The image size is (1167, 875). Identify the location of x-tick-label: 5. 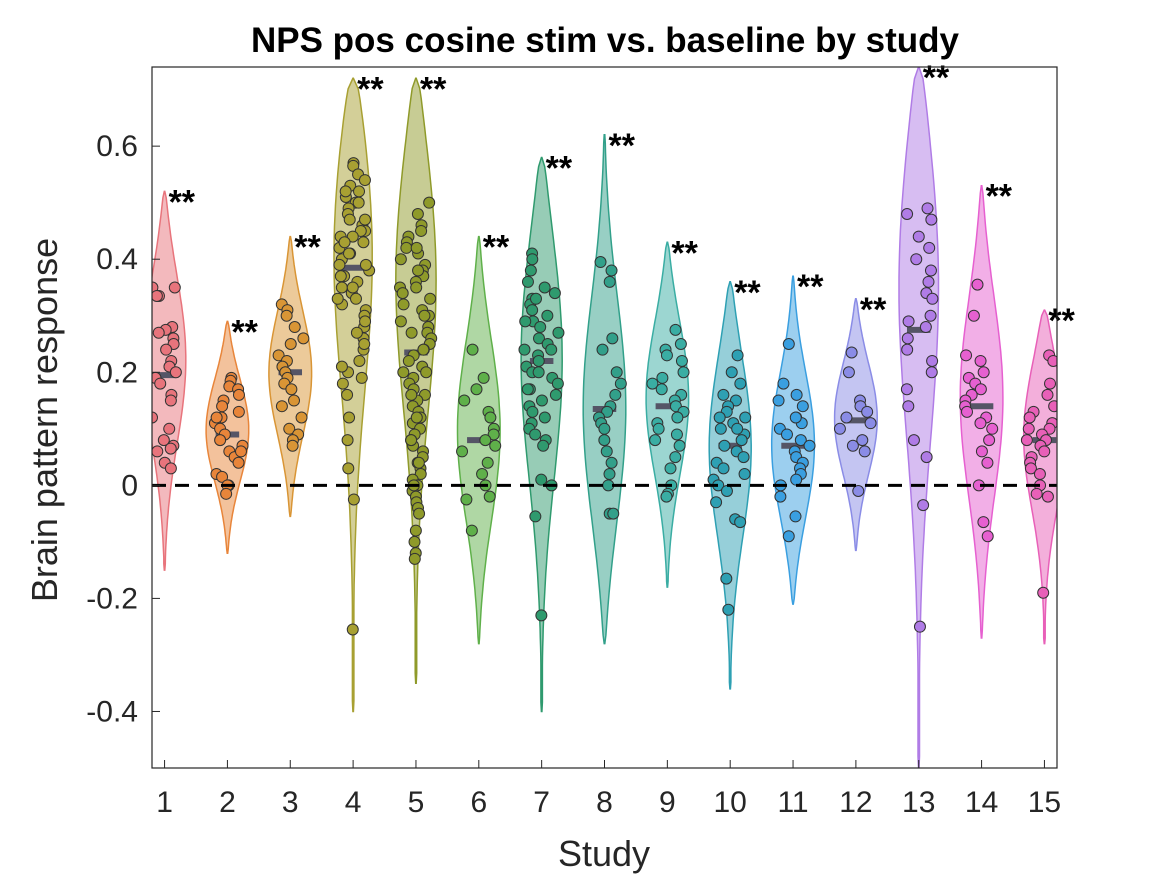
(416, 802).